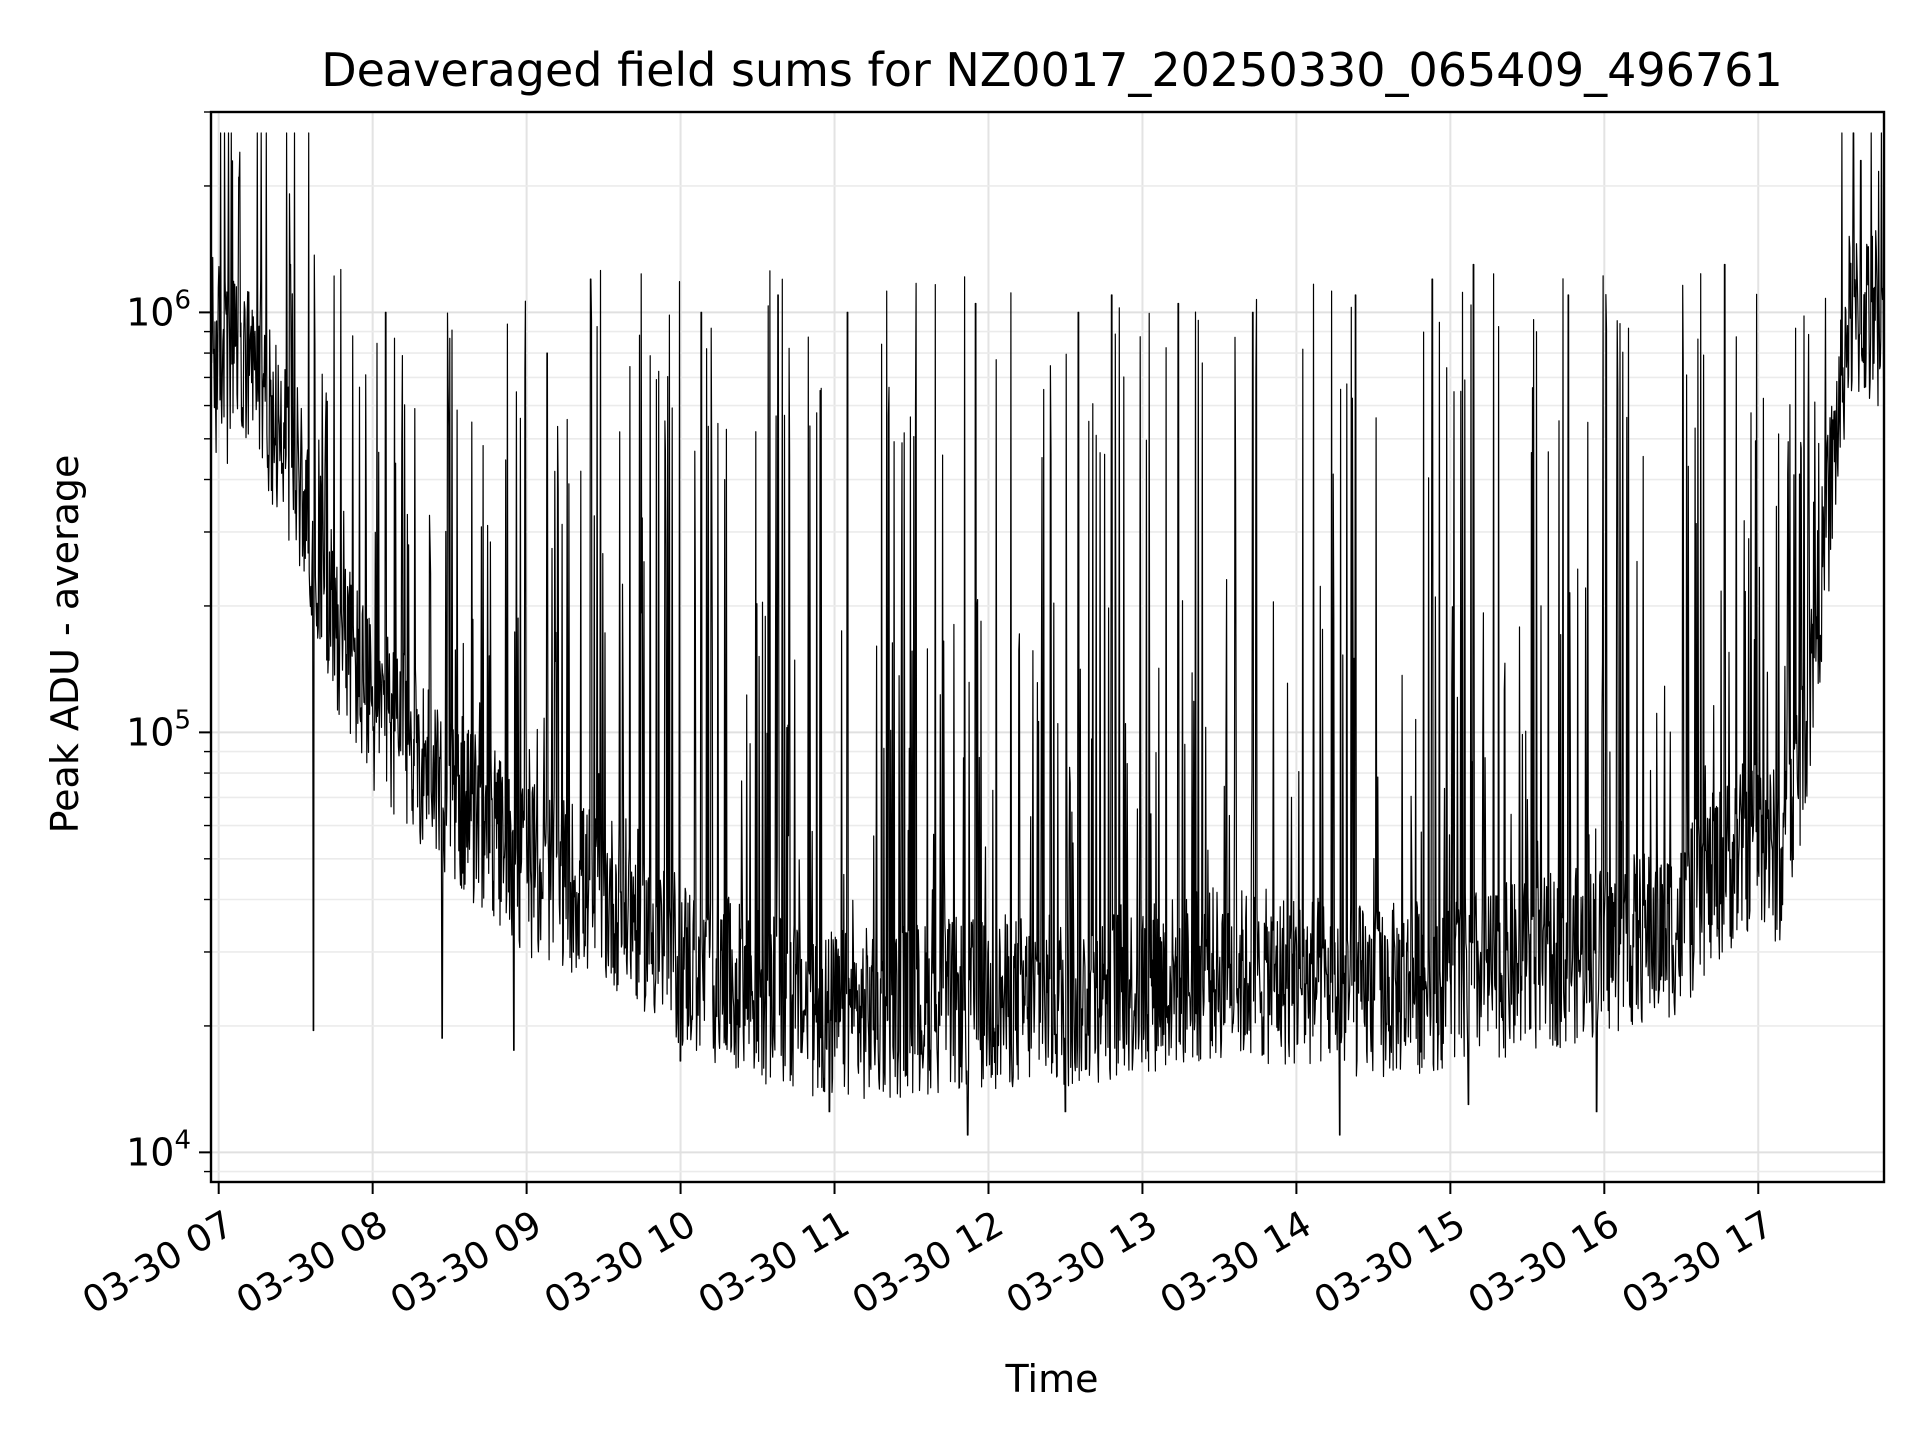 The width and height of the screenshot is (1920, 1440). I want to click on y-tick-label: 105, so click(158, 729).